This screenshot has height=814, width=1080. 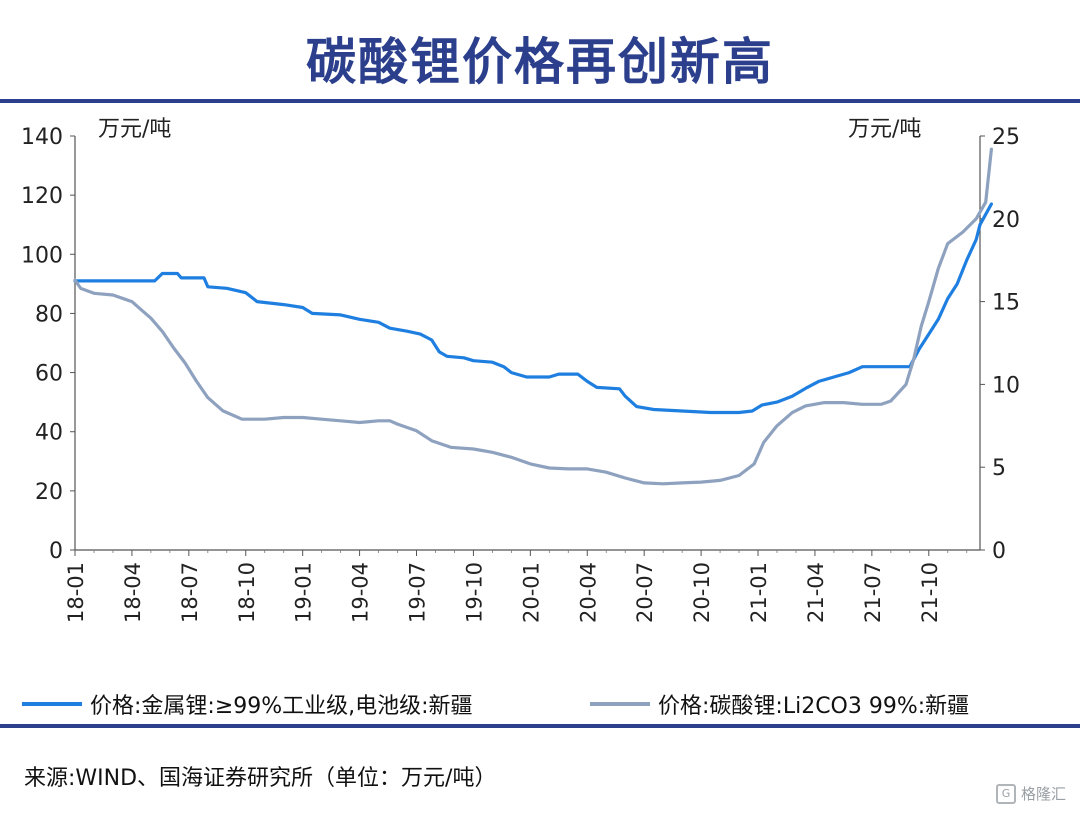 I want to click on watermark-logo-icon: G, so click(x=1005, y=793).